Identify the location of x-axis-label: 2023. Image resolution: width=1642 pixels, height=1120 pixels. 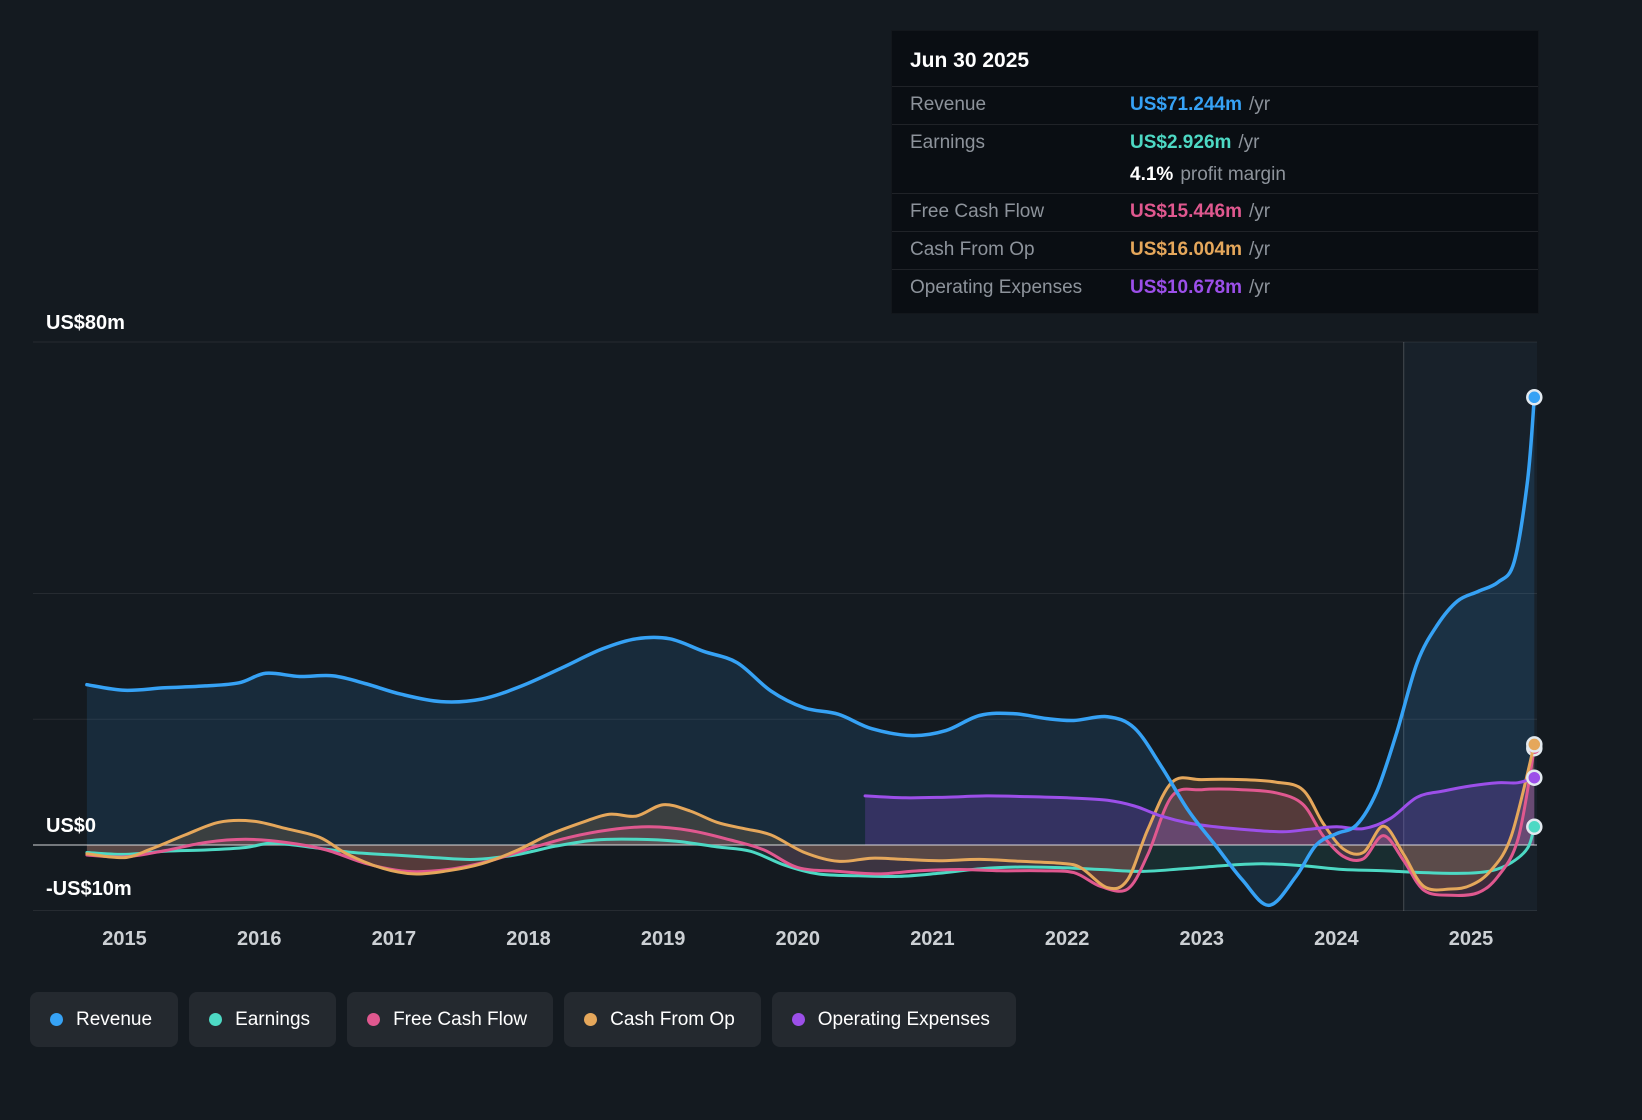
(1201, 939).